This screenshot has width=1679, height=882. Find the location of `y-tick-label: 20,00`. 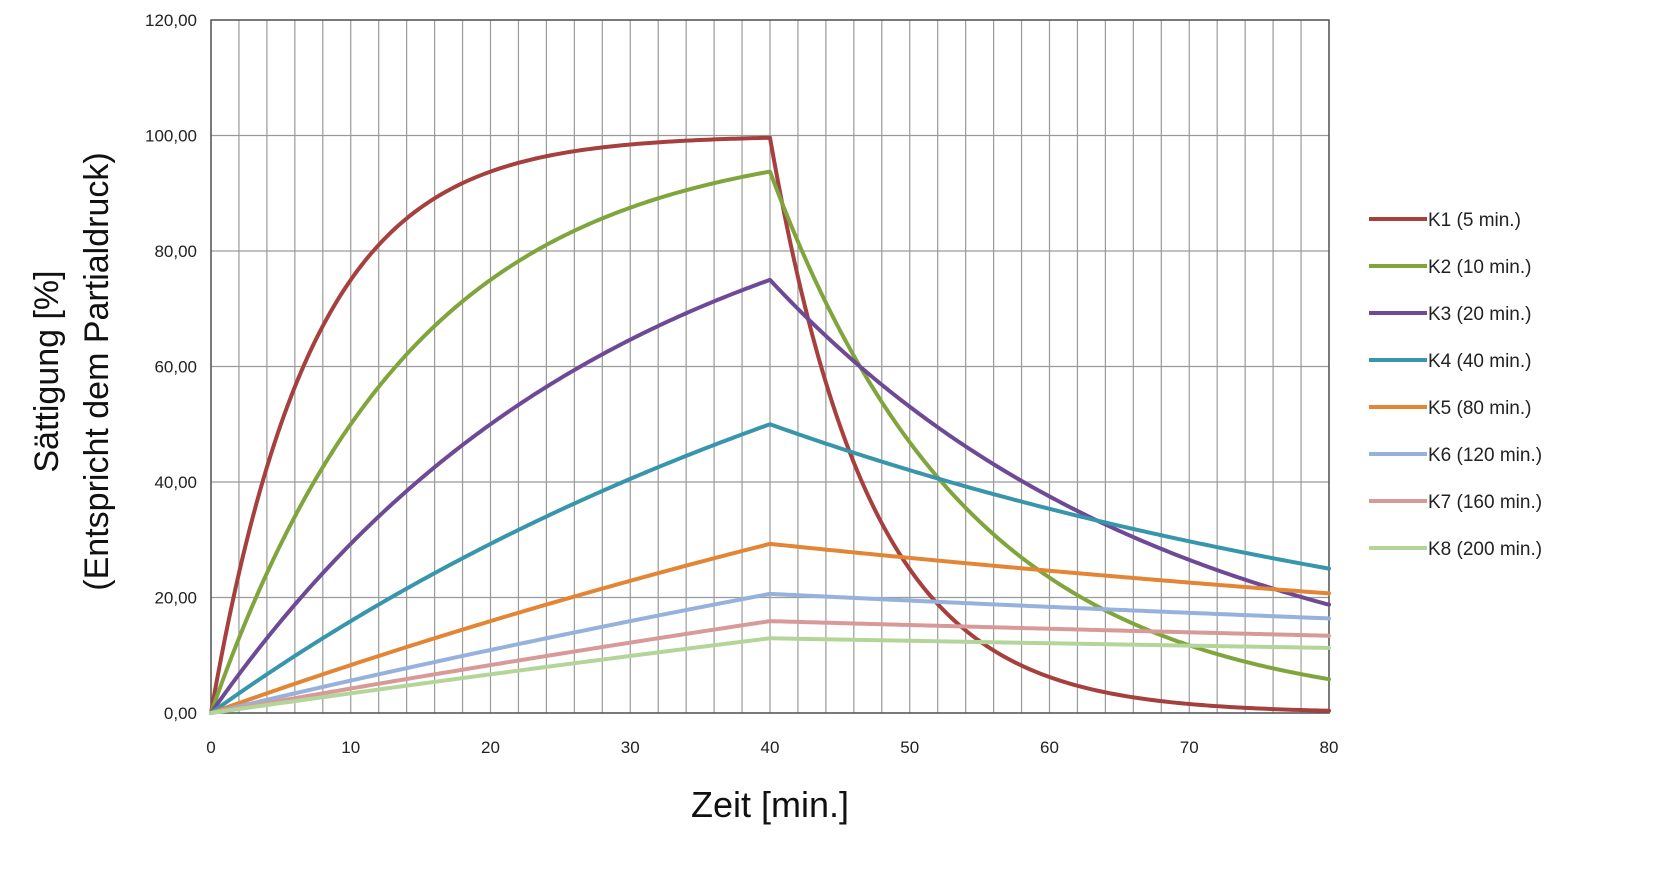

y-tick-label: 20,00 is located at coordinates (175, 598).